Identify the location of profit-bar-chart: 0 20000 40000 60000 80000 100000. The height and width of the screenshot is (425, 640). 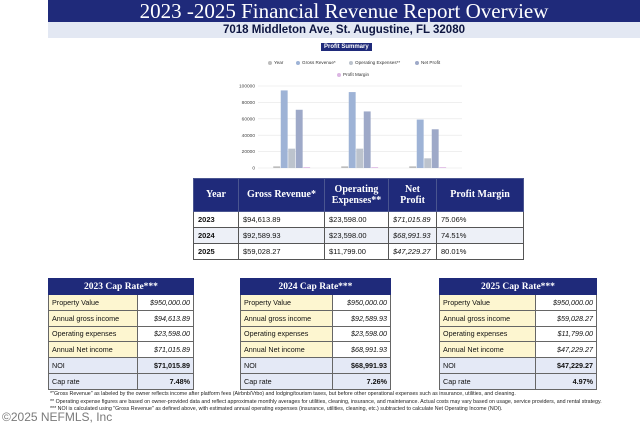
(350, 128).